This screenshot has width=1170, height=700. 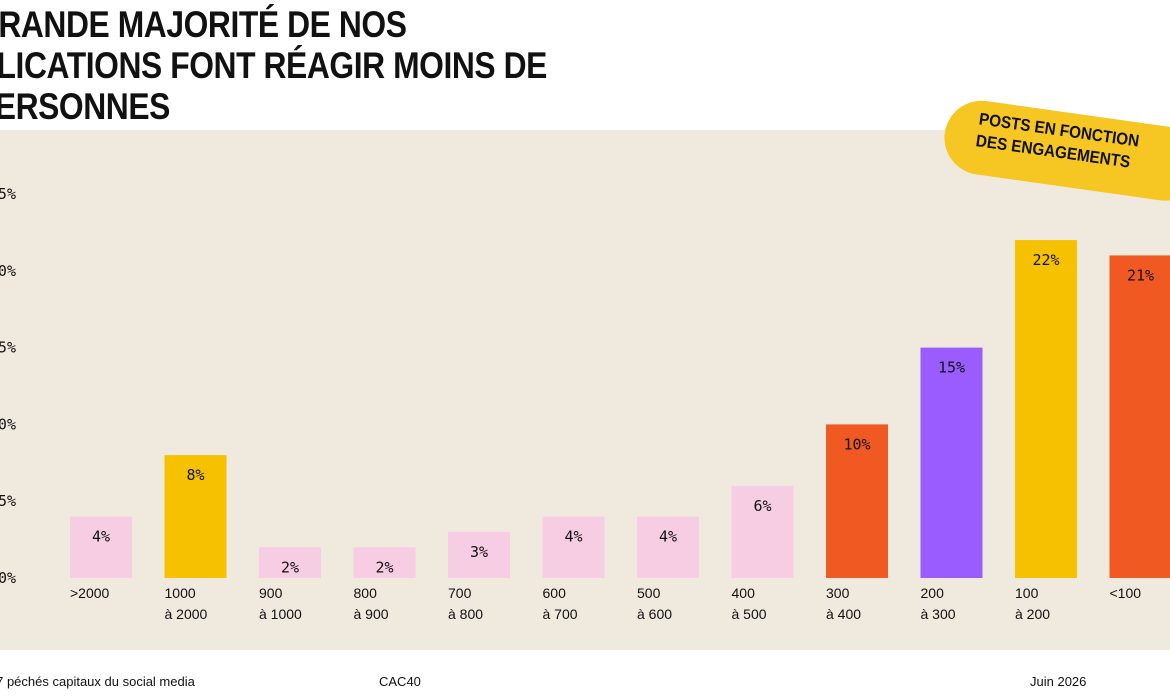 I want to click on x-tick-label: >2000, so click(x=90, y=593).